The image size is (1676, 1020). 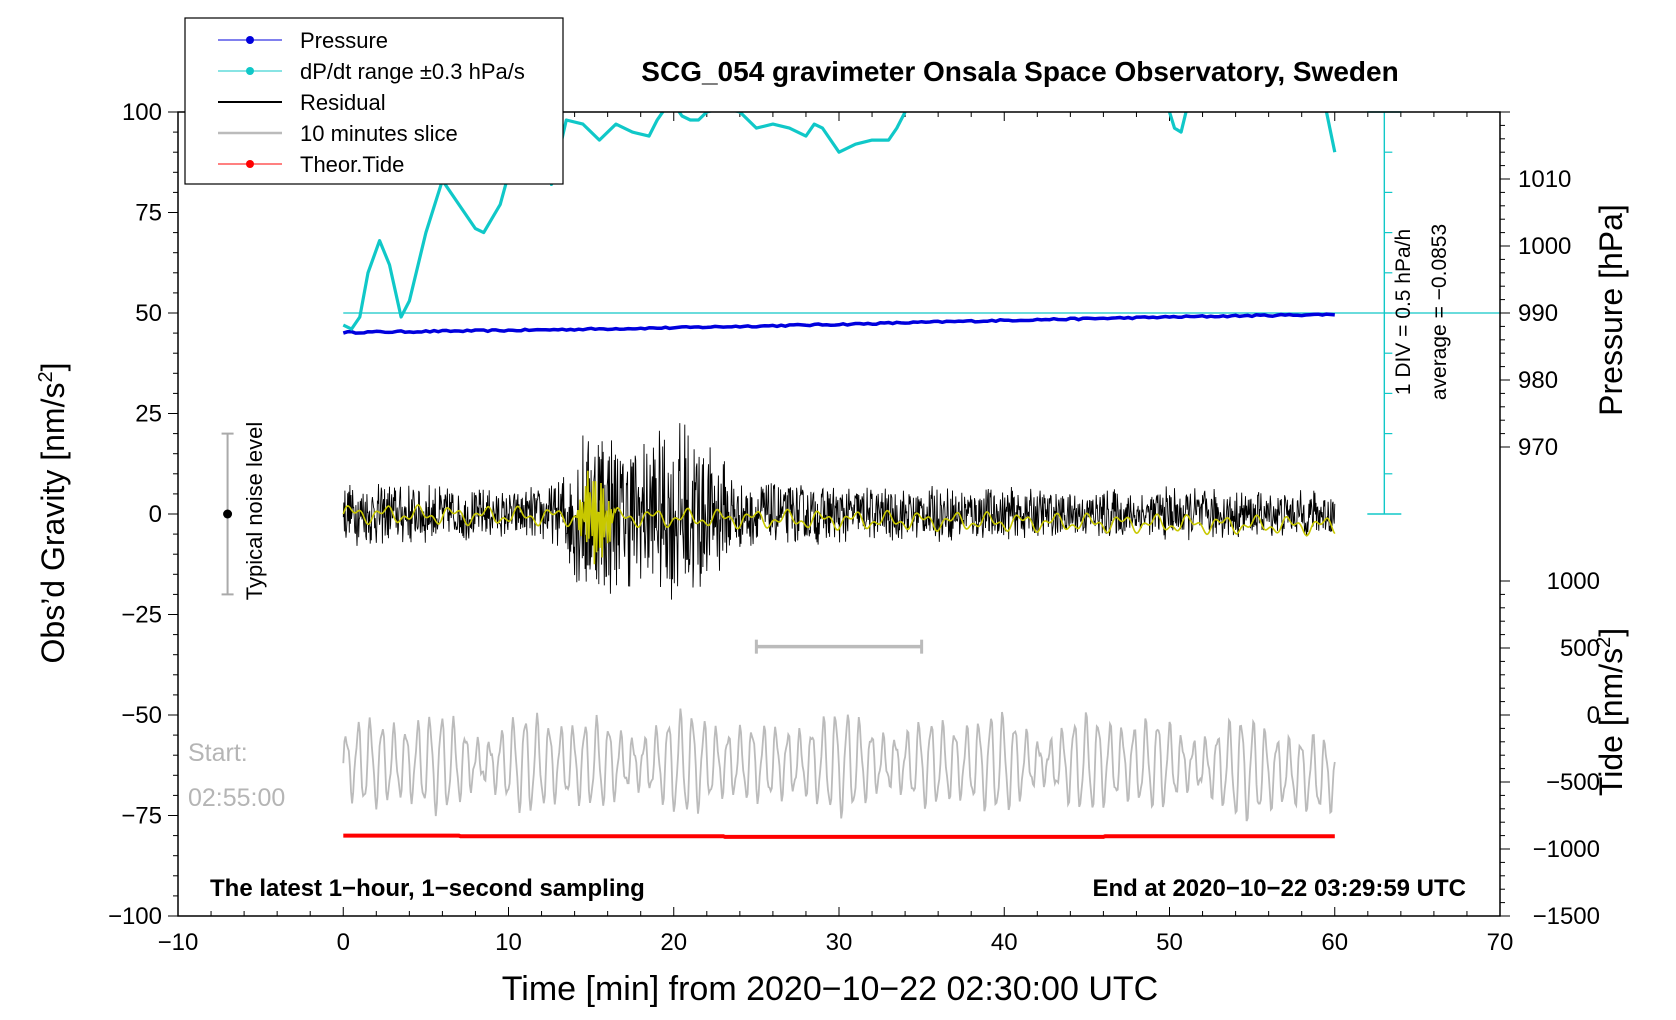 What do you see at coordinates (1538, 447) in the screenshot?
I see `pressure-tick-label: 970` at bounding box center [1538, 447].